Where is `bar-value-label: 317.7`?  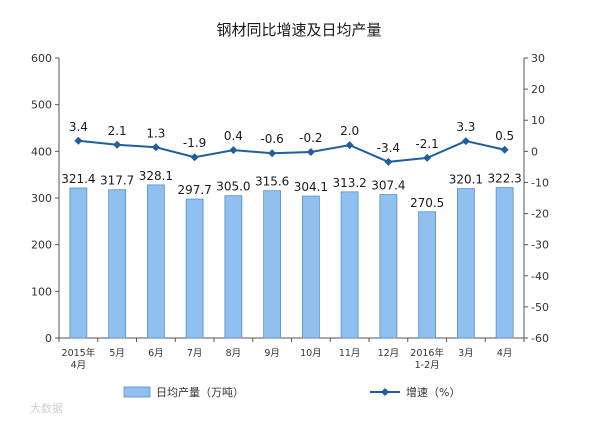 bar-value-label: 317.7 is located at coordinates (117, 181).